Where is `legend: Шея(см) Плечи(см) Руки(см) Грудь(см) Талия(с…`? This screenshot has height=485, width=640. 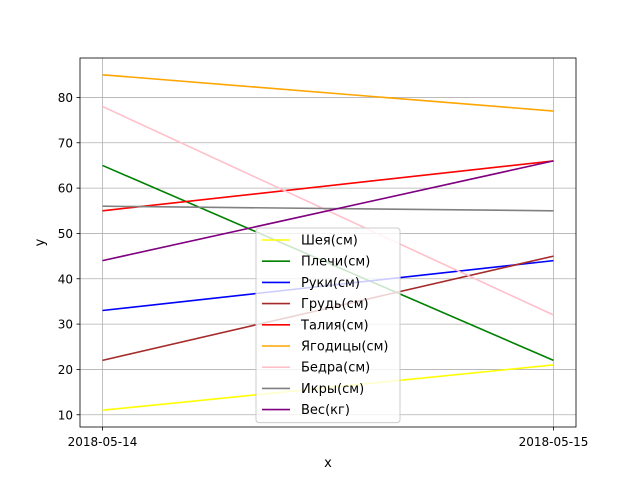
legend: Шея(см) Плечи(см) Руки(см) Грудь(см) Талия(с… is located at coordinates (328, 325).